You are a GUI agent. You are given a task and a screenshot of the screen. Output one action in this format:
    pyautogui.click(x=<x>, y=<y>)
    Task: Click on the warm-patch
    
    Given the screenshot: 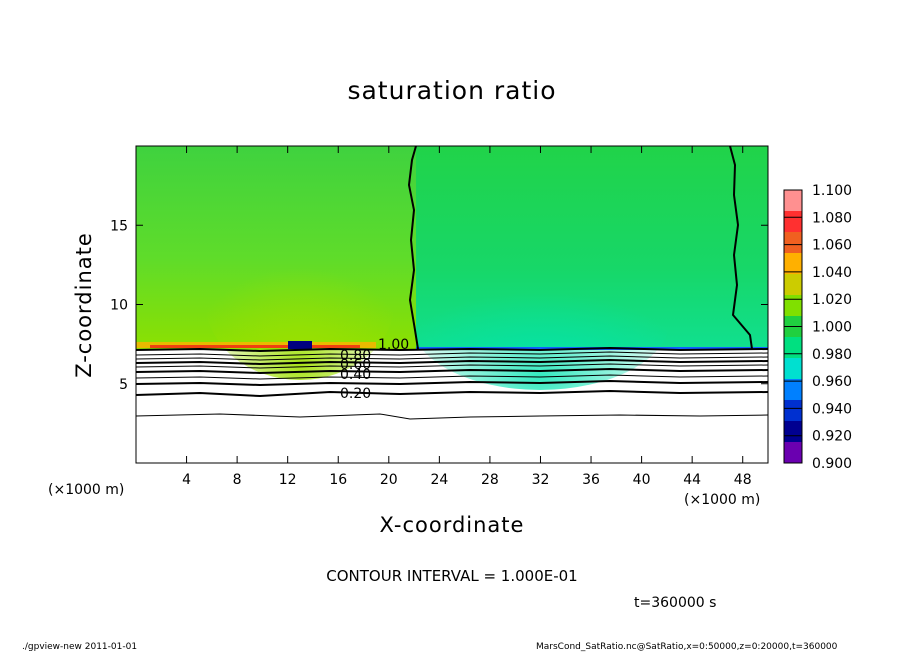 What is the action you would take?
    pyautogui.click(x=300, y=300)
    